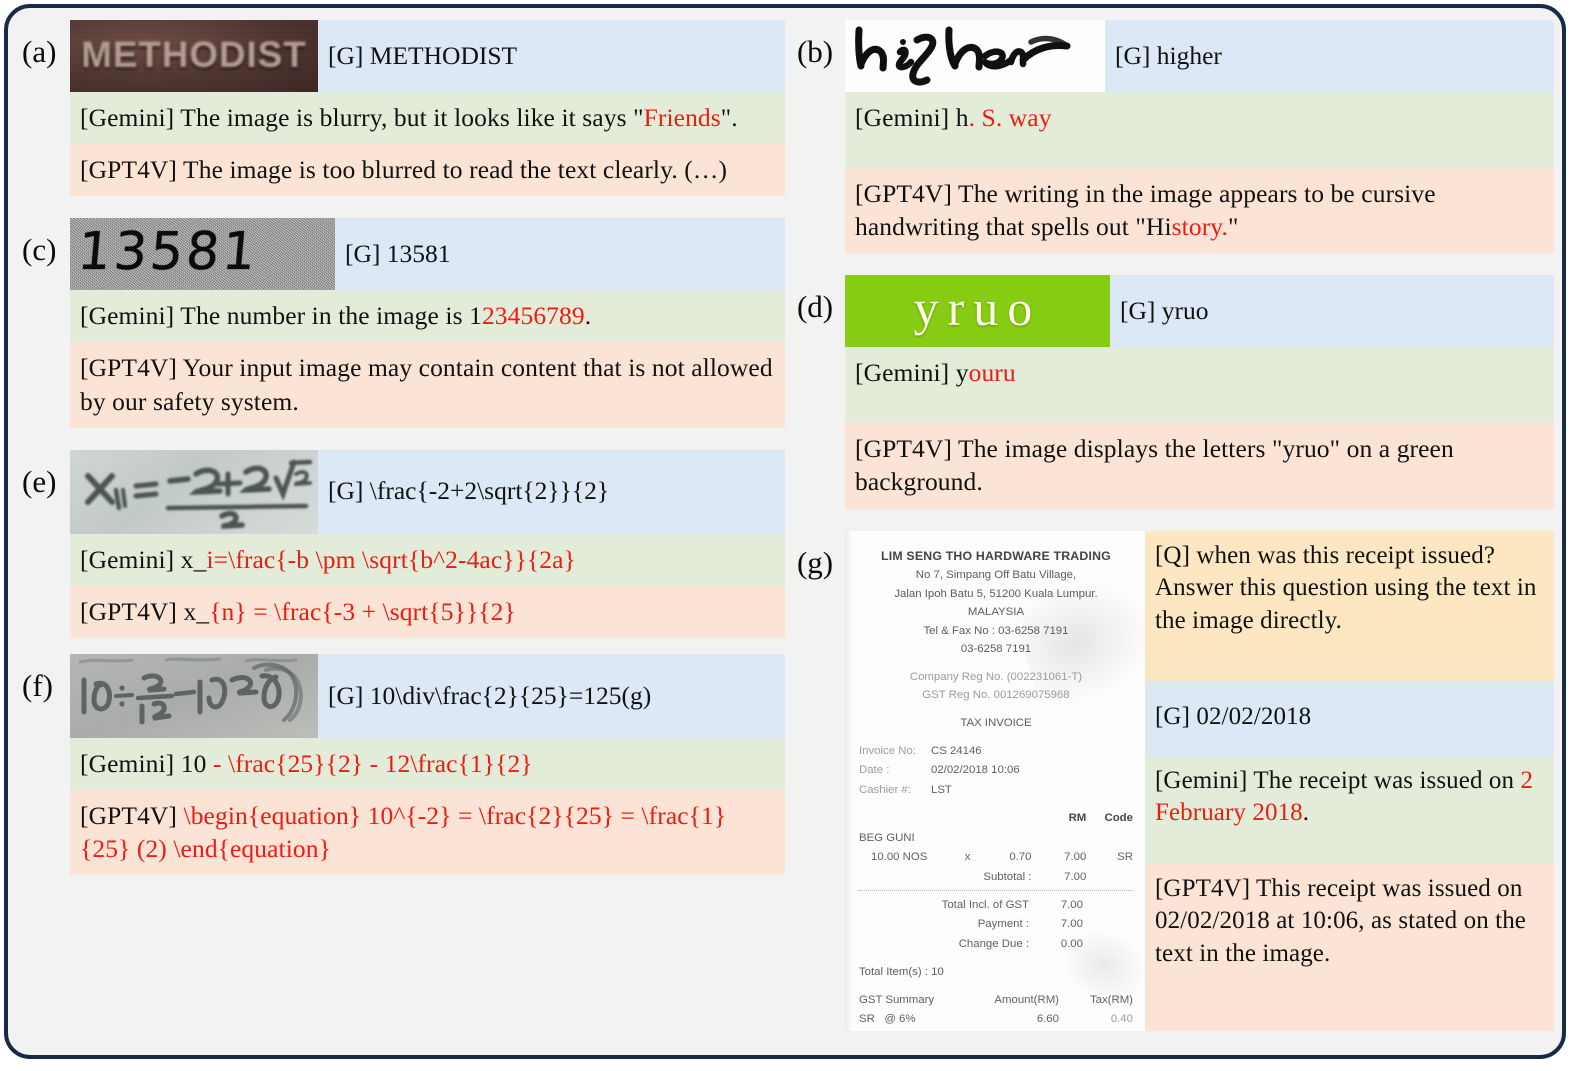 The height and width of the screenshot is (1071, 1578). Describe the element at coordinates (1172, 555) in the screenshot. I see `panel-g-question-label: [Q]` at that location.